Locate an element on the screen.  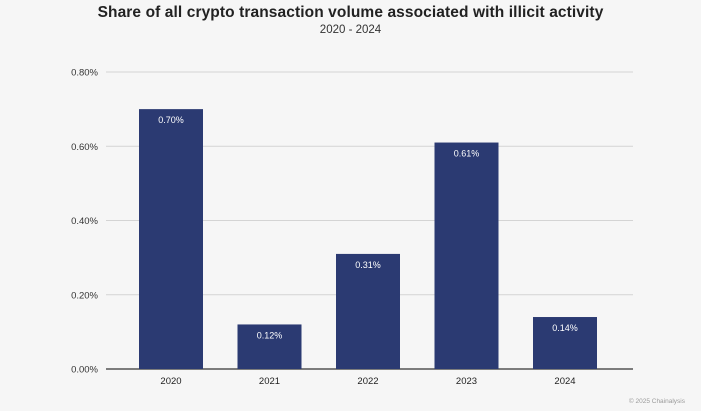
x-tick-label: 2023 is located at coordinates (466, 381).